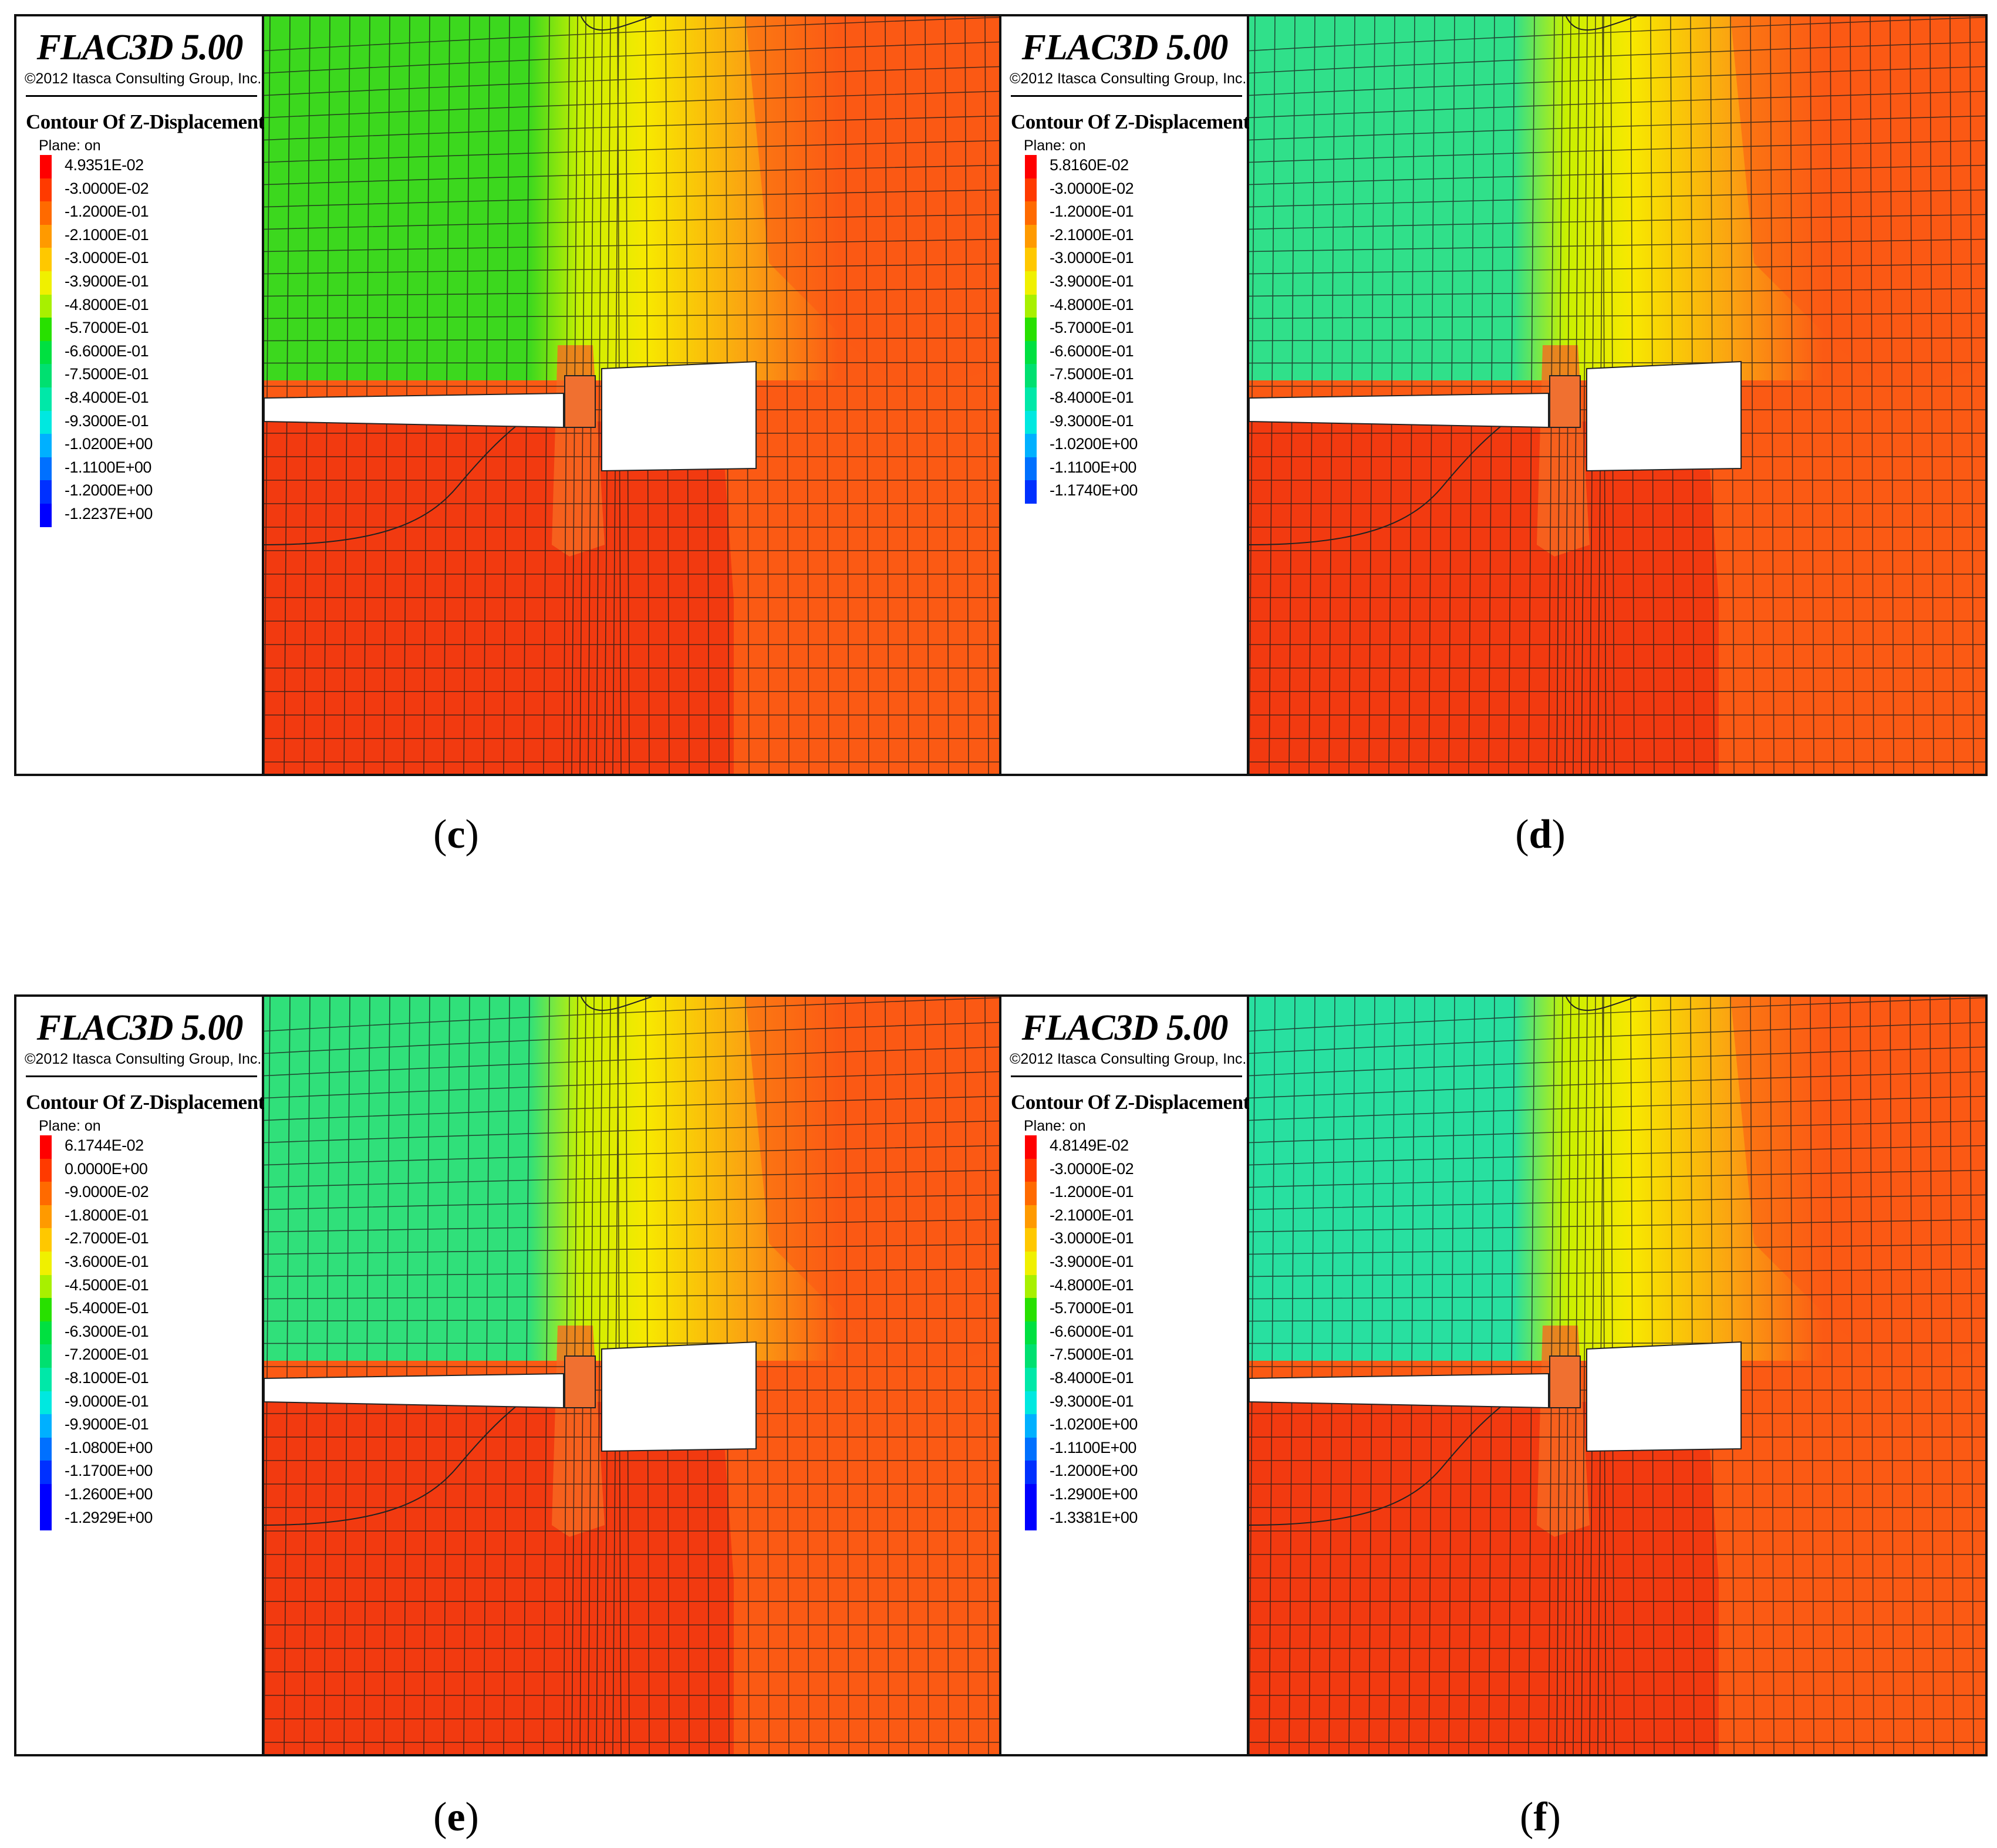 The image size is (1997, 1848). Describe the element at coordinates (107, 1238) in the screenshot. I see `legend-value: -2.7000E-01` at that location.